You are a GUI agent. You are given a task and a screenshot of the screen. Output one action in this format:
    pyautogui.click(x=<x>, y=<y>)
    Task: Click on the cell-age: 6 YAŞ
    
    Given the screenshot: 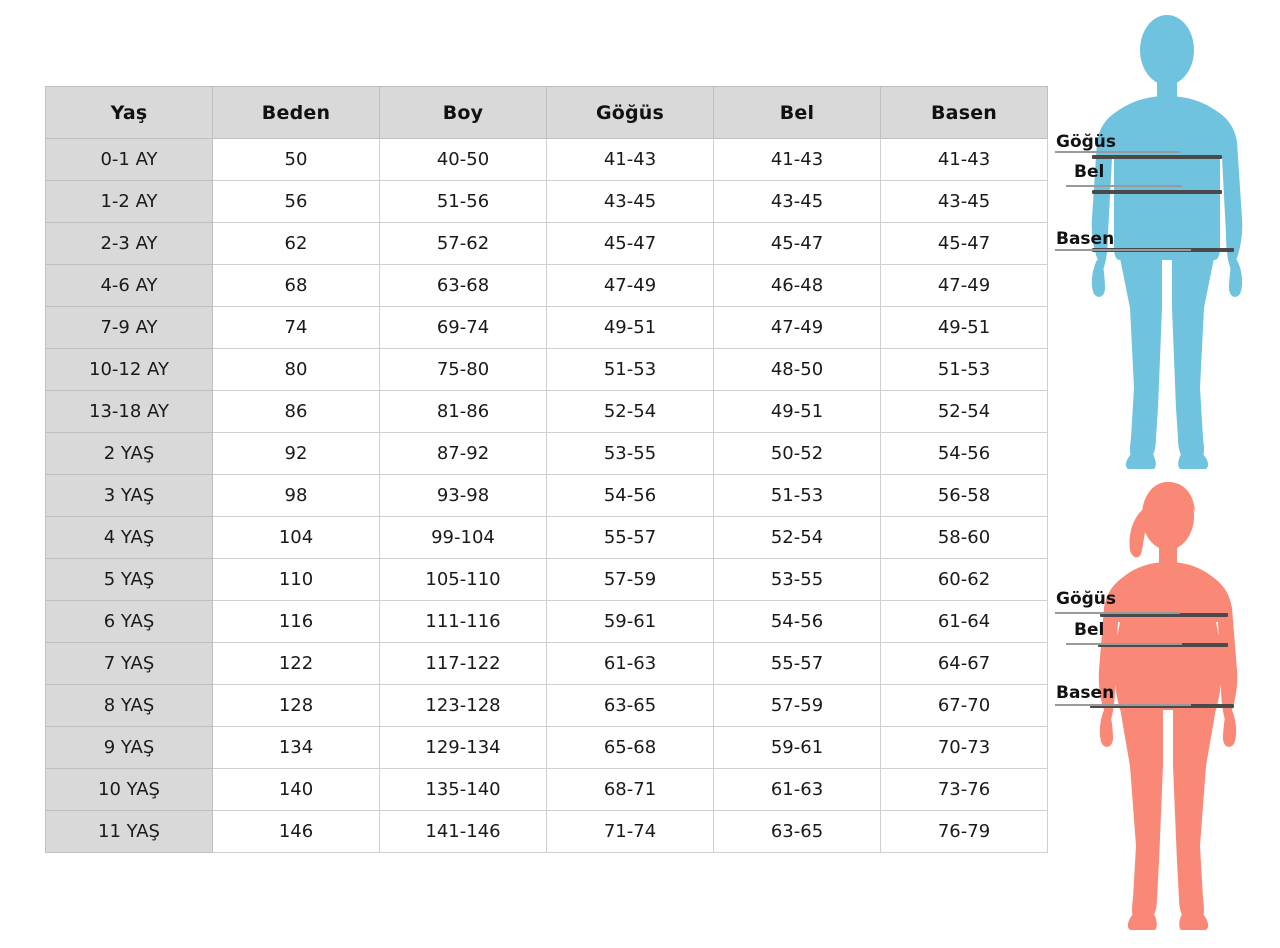 What is the action you would take?
    pyautogui.click(x=129, y=621)
    